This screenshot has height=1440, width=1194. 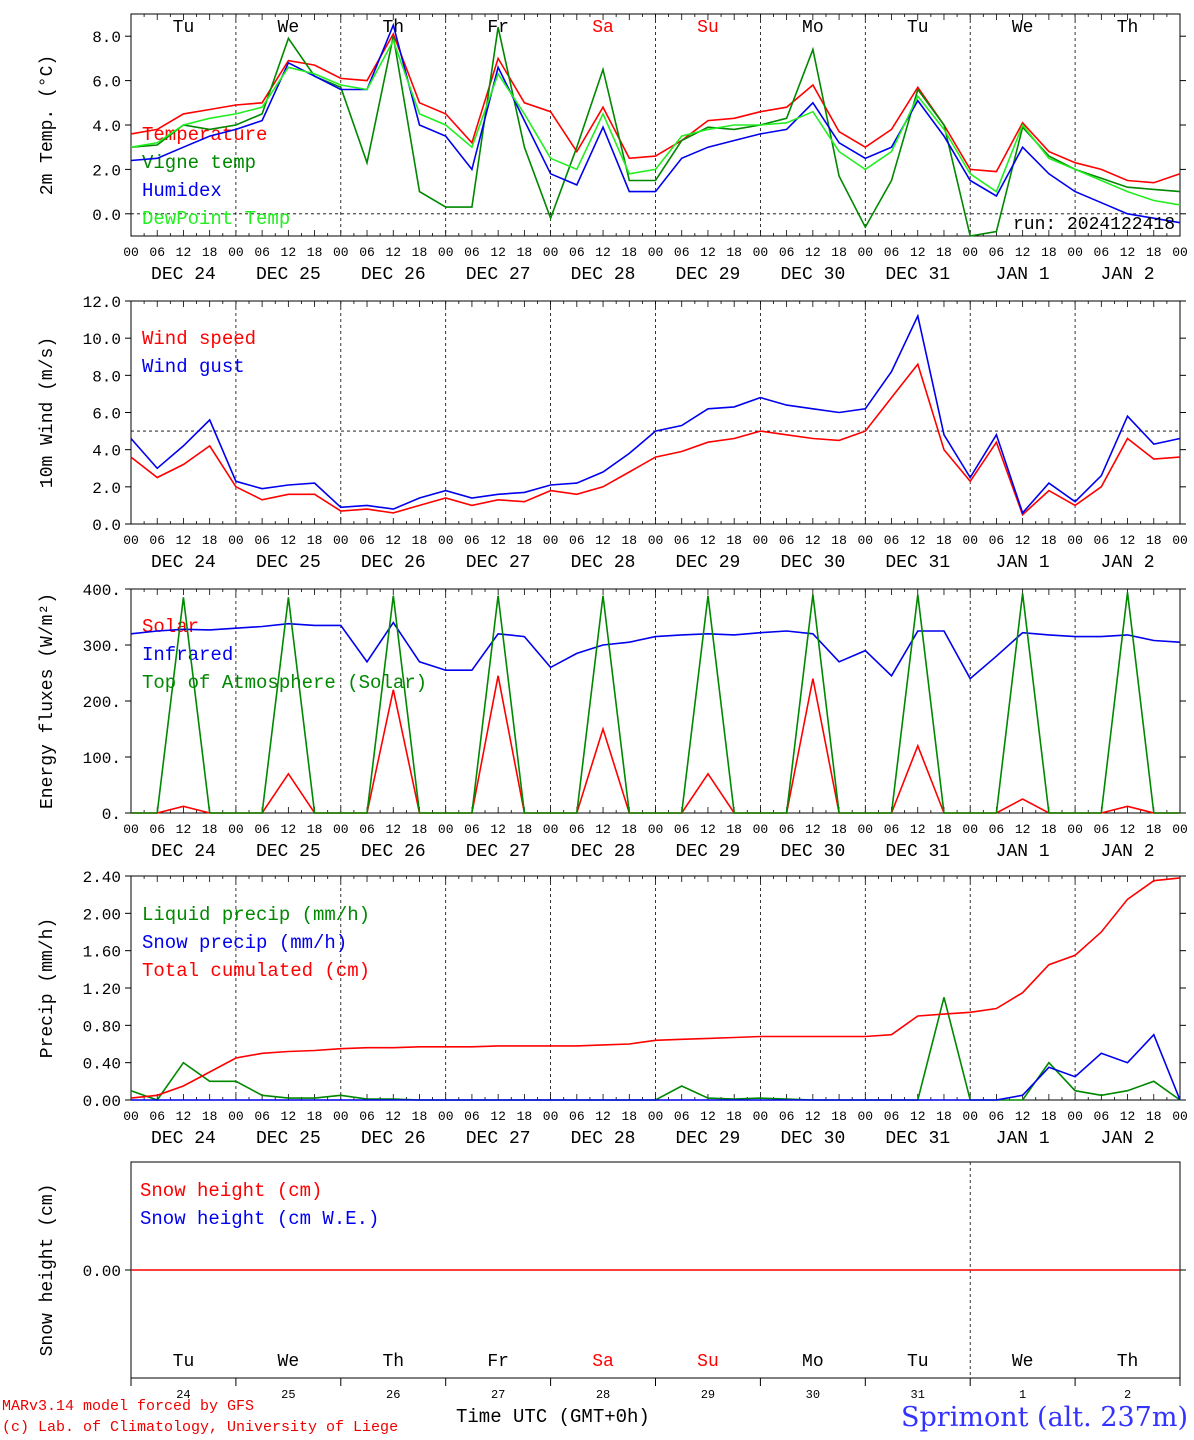 What do you see at coordinates (48, 1270) in the screenshot?
I see `y-axis-label: Snow height (cm)` at bounding box center [48, 1270].